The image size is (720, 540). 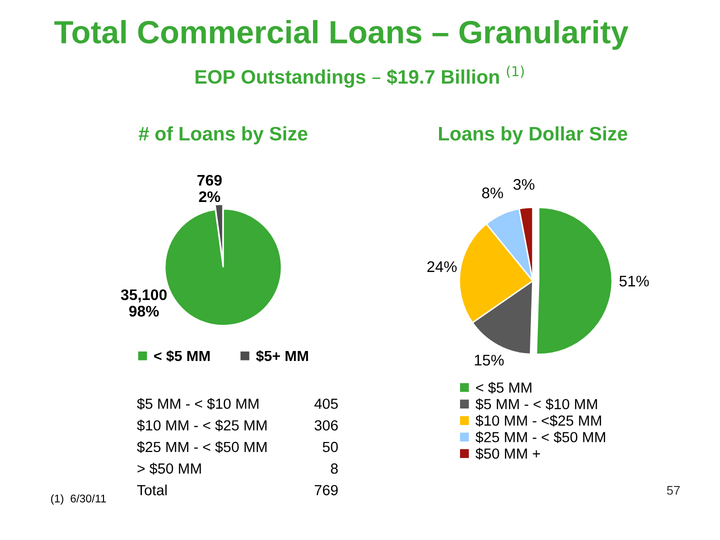 I want to click on text: EOP Outstandings – $19.7 Billion $^{(1)}$, so click(x=360, y=77).